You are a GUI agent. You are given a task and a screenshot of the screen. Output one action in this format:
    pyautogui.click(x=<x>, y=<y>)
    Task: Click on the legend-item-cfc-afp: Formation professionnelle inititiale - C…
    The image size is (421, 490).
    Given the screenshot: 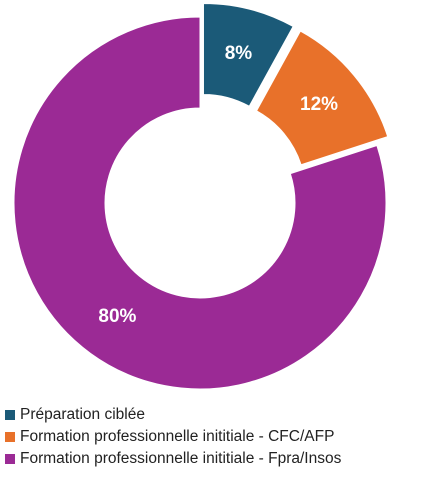 What is the action you would take?
    pyautogui.click(x=212, y=437)
    